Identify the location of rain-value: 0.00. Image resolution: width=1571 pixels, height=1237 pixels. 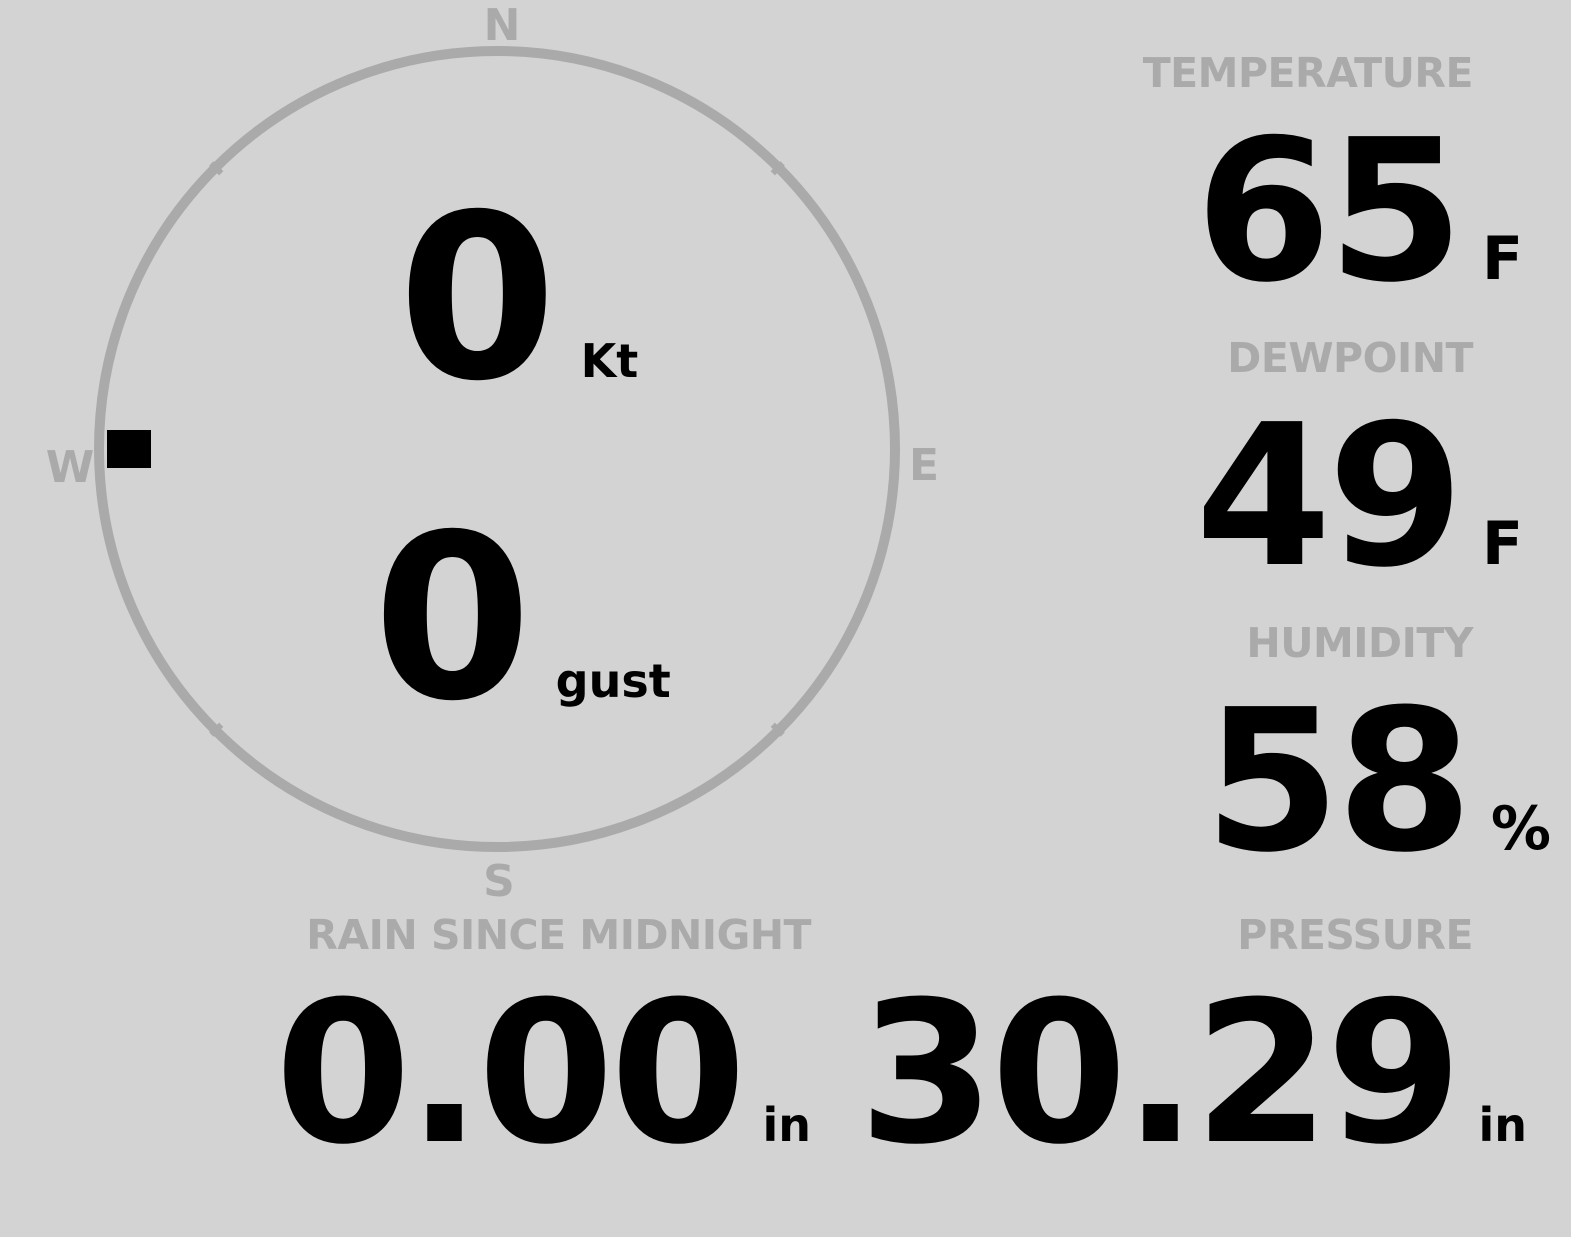
(510, 1073).